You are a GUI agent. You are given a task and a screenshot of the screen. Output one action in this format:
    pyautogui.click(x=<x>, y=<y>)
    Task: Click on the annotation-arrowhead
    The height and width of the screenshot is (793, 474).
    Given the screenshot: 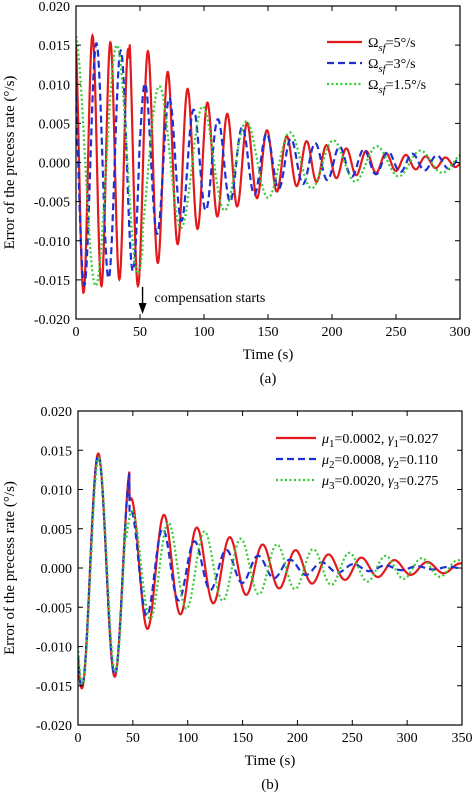 What is the action you would take?
    pyautogui.click(x=142, y=308)
    